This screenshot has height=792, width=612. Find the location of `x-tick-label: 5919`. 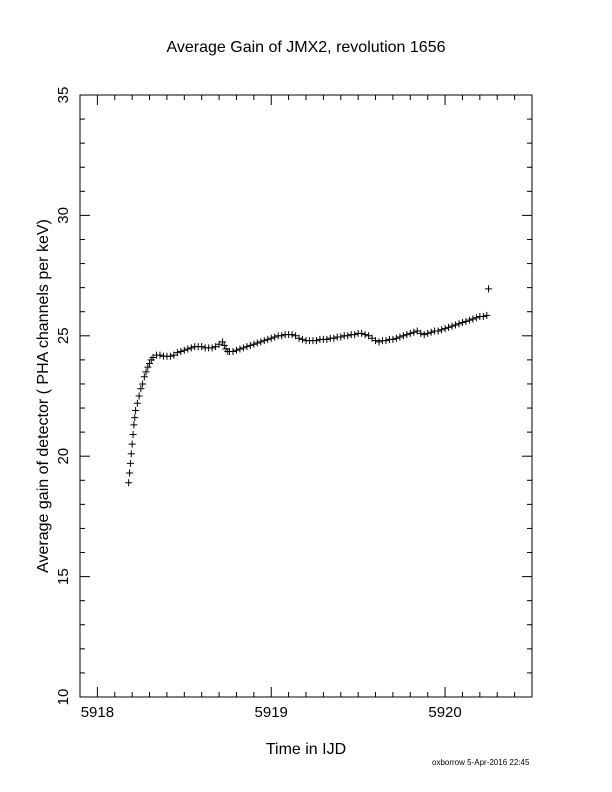

x-tick-label: 5919 is located at coordinates (271, 712).